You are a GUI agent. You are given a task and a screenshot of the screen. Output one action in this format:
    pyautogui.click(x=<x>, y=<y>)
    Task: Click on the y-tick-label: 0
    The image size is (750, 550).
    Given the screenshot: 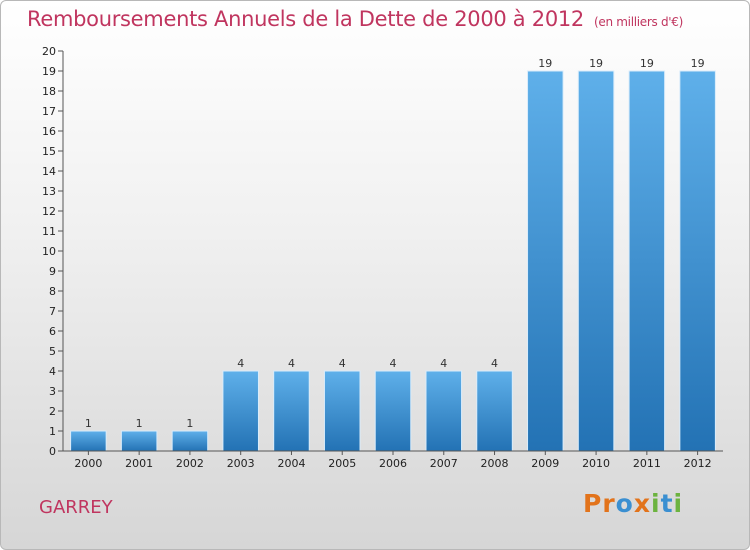 What is the action you would take?
    pyautogui.click(x=52, y=451)
    